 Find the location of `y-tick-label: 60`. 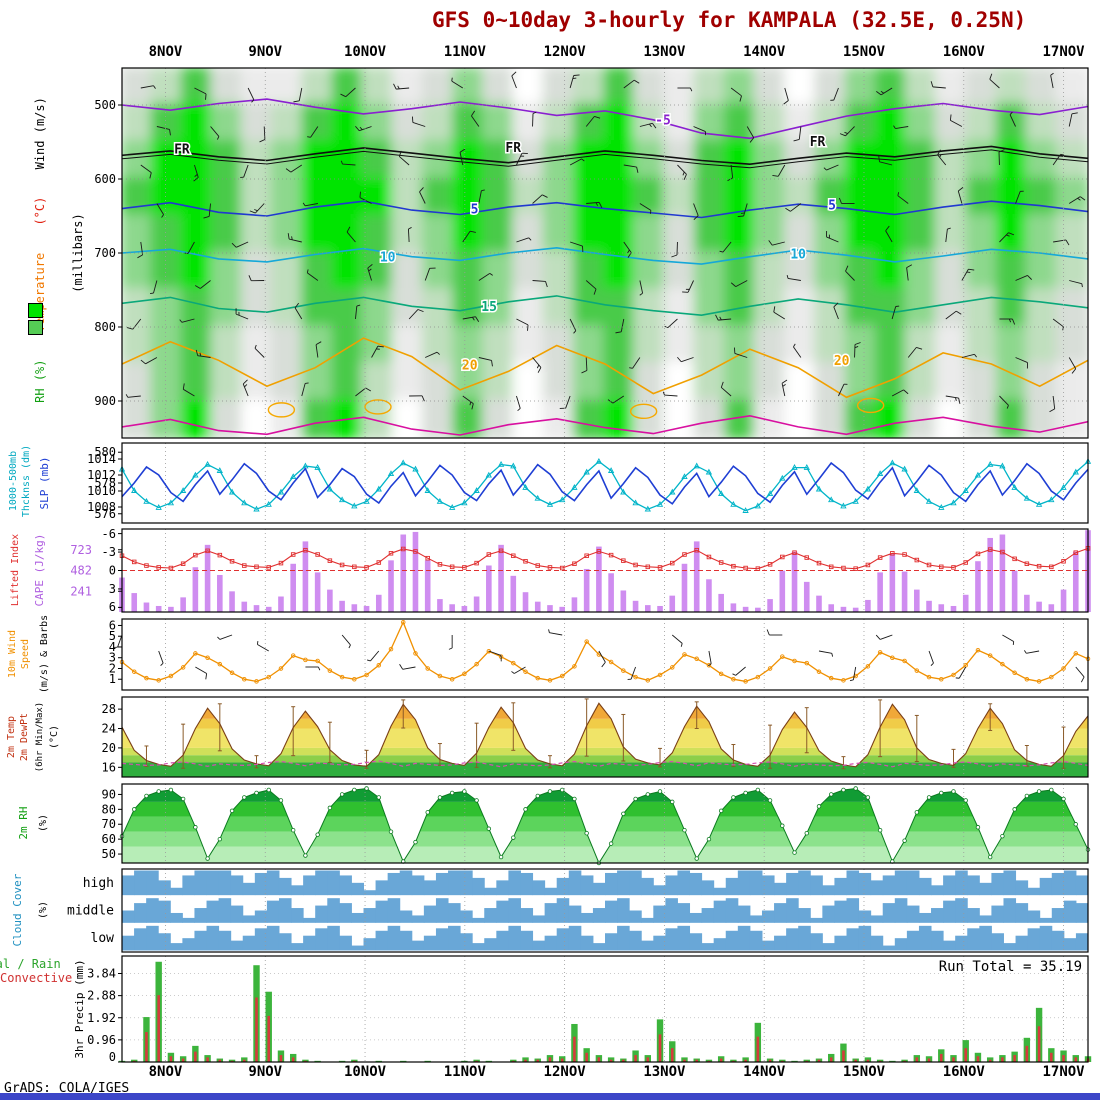

y-tick-label: 60 is located at coordinates (109, 839).